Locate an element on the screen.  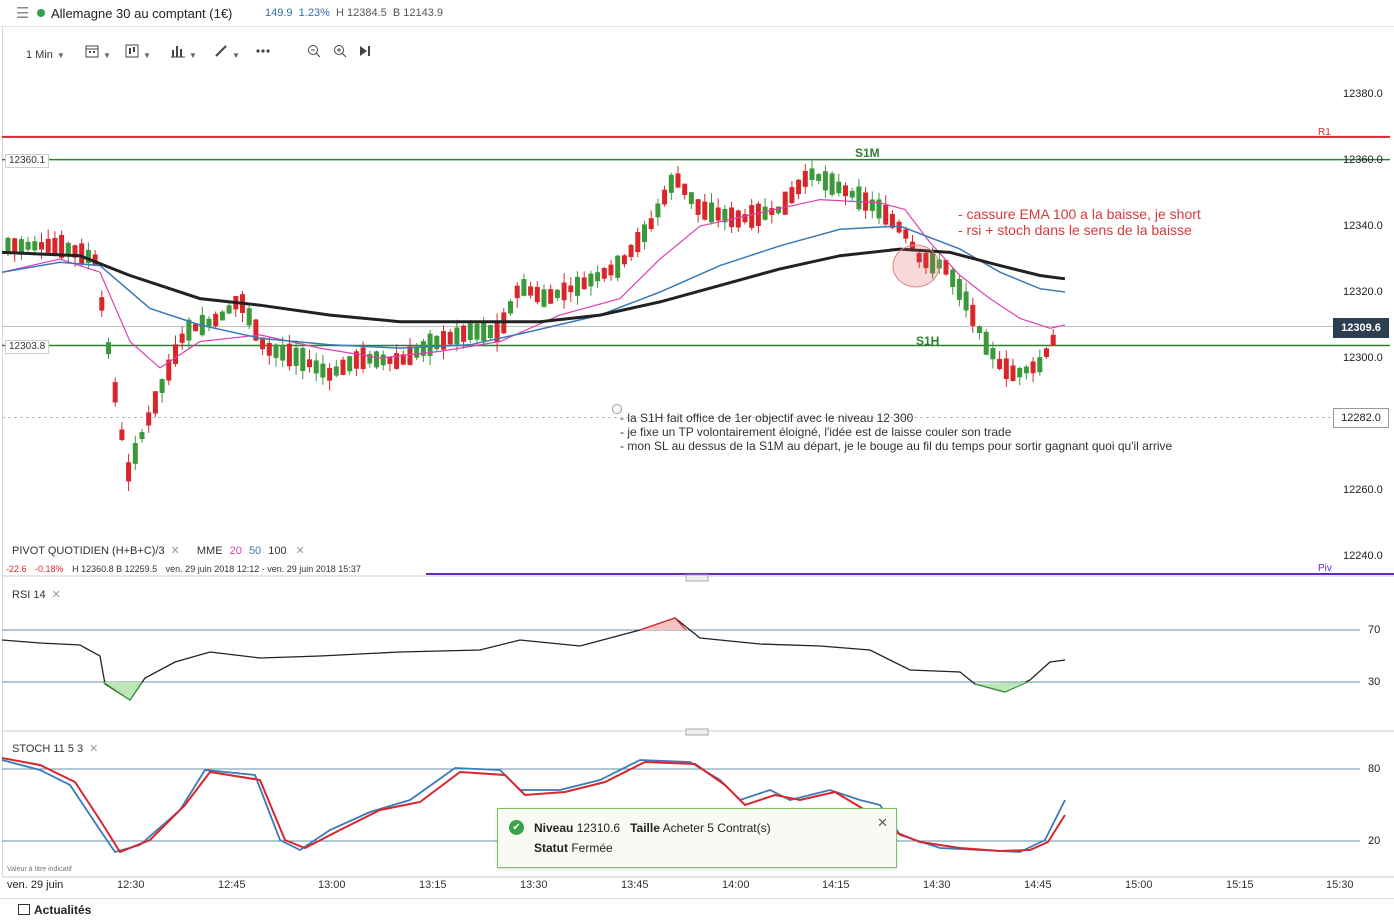
indicators-button: ▼ is located at coordinates (184, 55).